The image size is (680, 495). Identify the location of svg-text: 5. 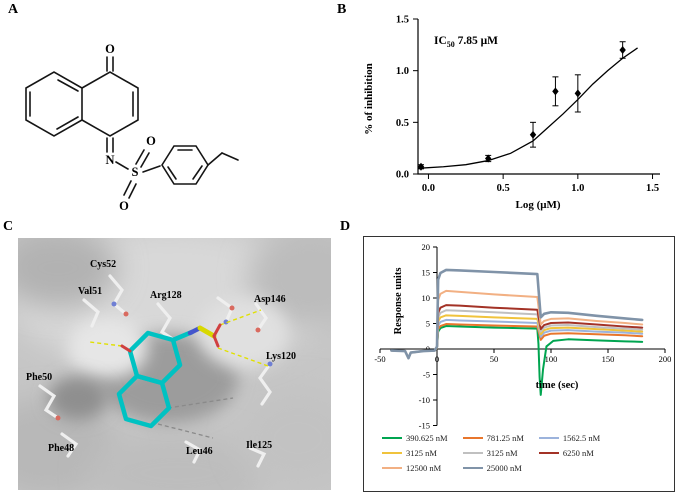
(428, 323).